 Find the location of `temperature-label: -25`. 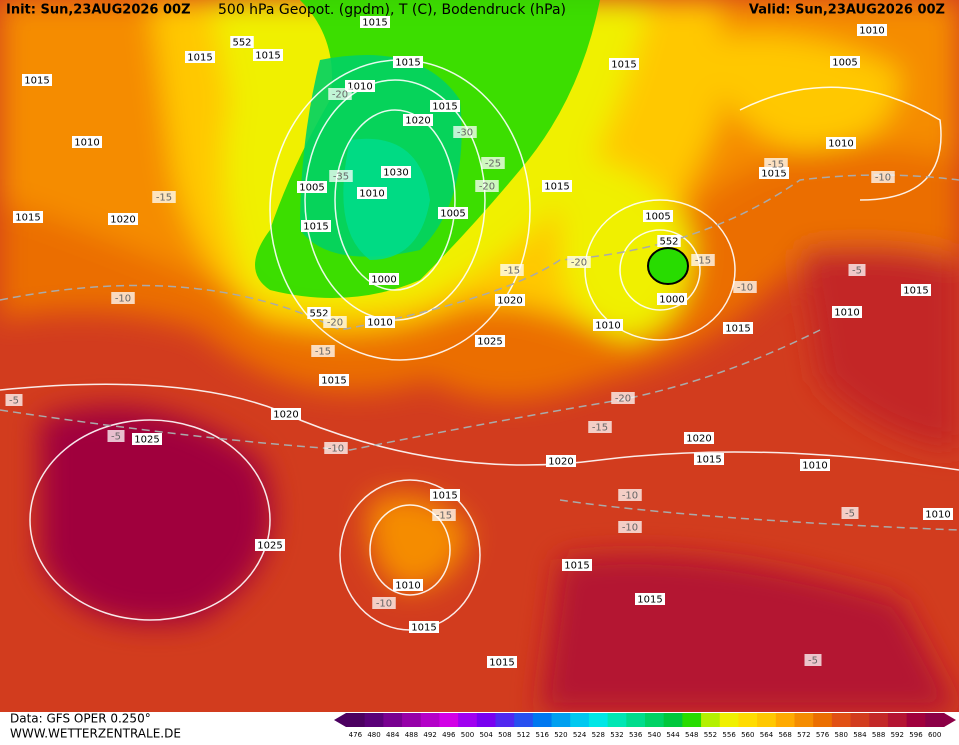

temperature-label: -25 is located at coordinates (493, 164).